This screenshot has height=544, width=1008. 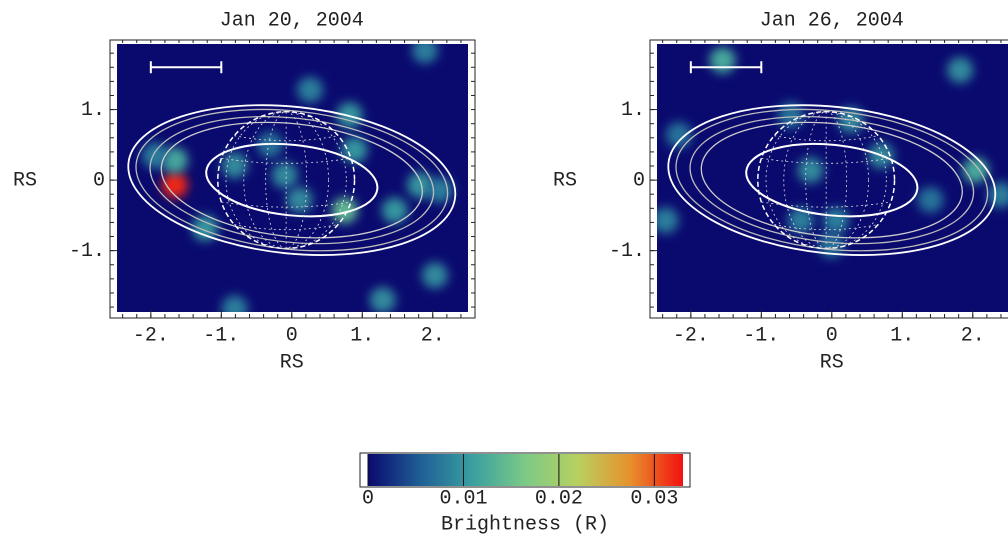 What do you see at coordinates (525, 470) in the screenshot?
I see `colorbar` at bounding box center [525, 470].